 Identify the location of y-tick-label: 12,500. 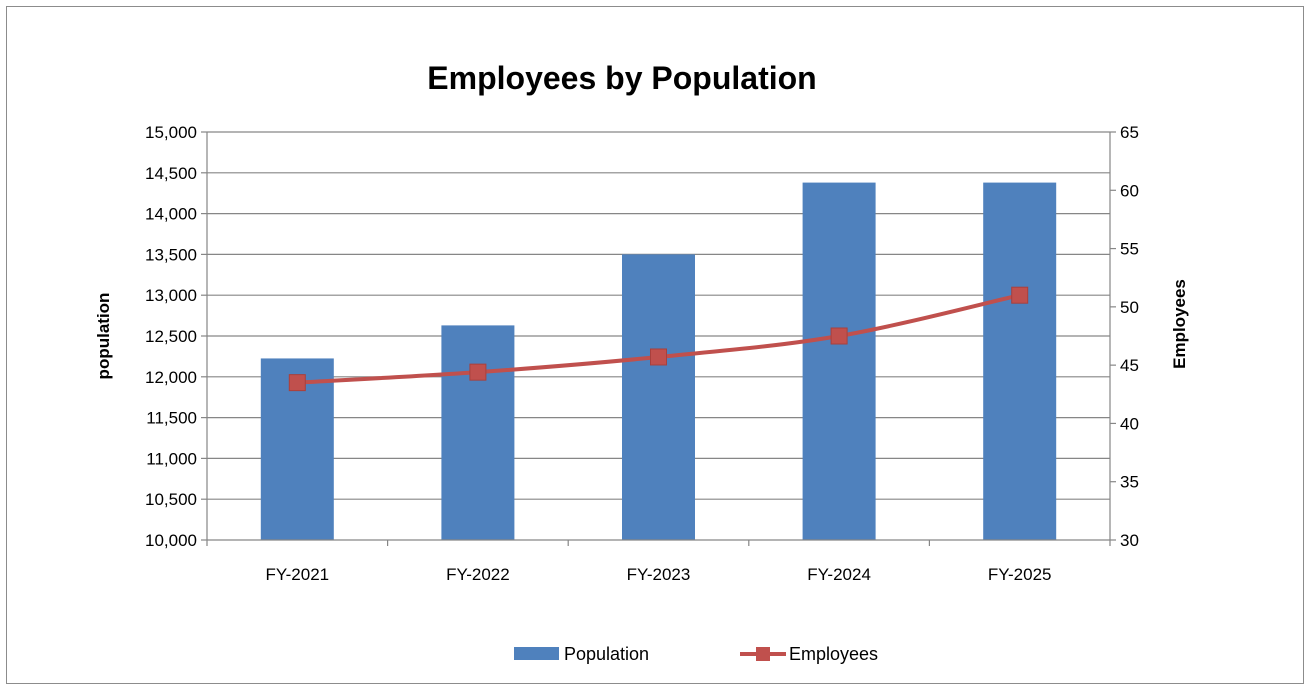
(171, 336).